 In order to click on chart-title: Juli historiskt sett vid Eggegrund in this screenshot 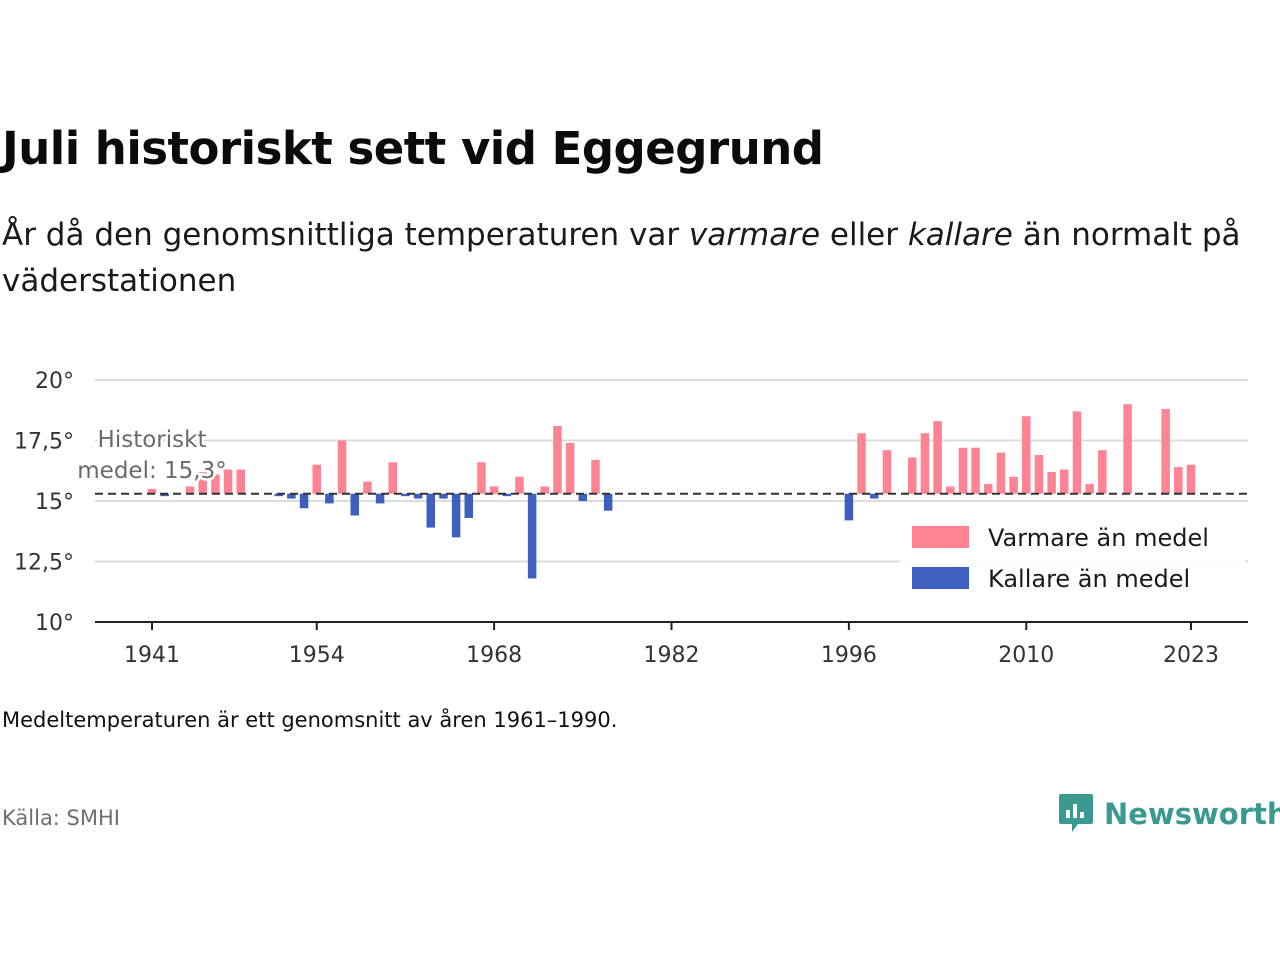, I will do `click(413, 148)`.